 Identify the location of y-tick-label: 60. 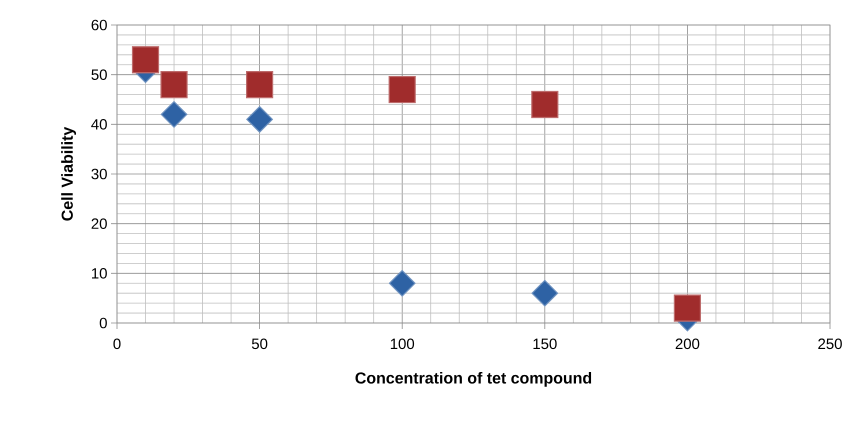
(99, 25).